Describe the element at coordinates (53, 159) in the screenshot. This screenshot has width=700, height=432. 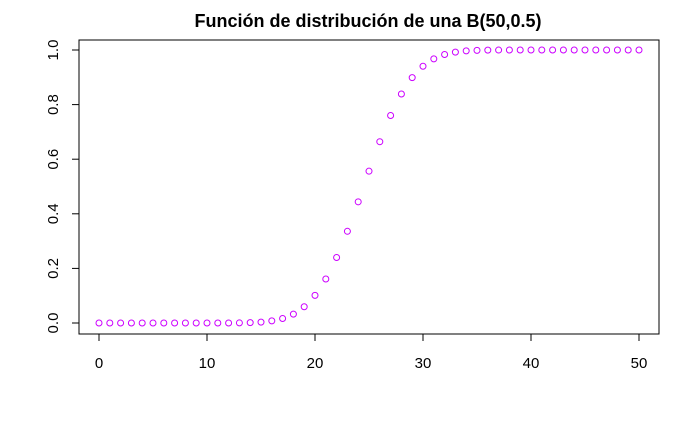
I see `y-tick-label: 0.6` at that location.